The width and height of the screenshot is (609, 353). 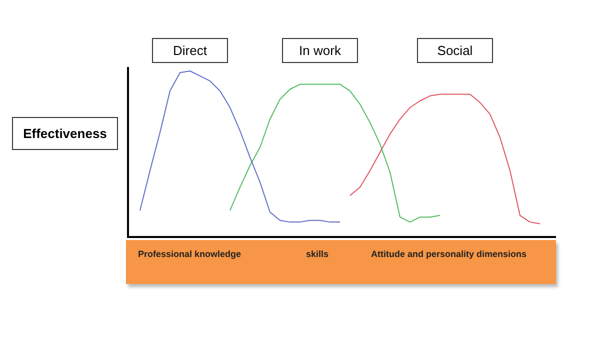 What do you see at coordinates (190, 254) in the screenshot?
I see `text: Professional knowledge` at bounding box center [190, 254].